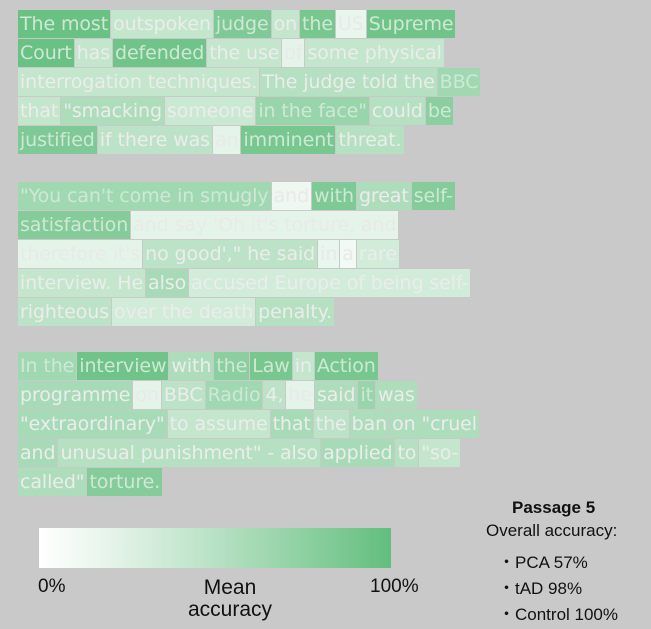  I want to click on passage-line: In the interview with the Law in Action, so click(249, 366).